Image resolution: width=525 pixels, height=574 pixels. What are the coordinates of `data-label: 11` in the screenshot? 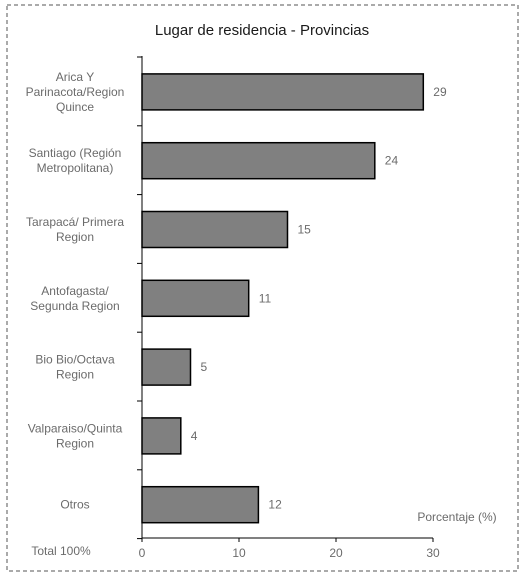 It's located at (265, 298).